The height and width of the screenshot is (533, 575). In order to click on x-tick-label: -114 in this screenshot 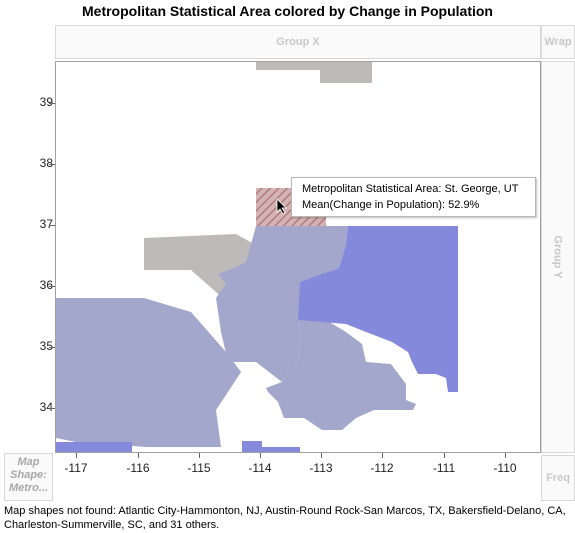, I will do `click(260, 468)`.